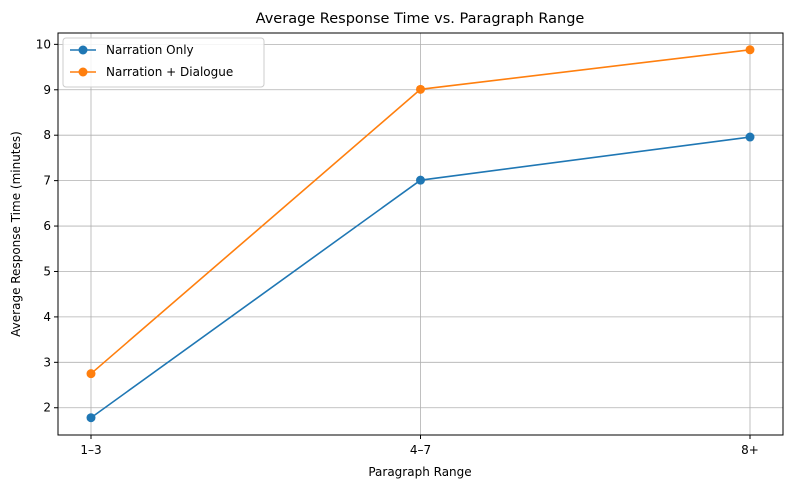  I want to click on y-tick-label: 9, so click(47, 90).